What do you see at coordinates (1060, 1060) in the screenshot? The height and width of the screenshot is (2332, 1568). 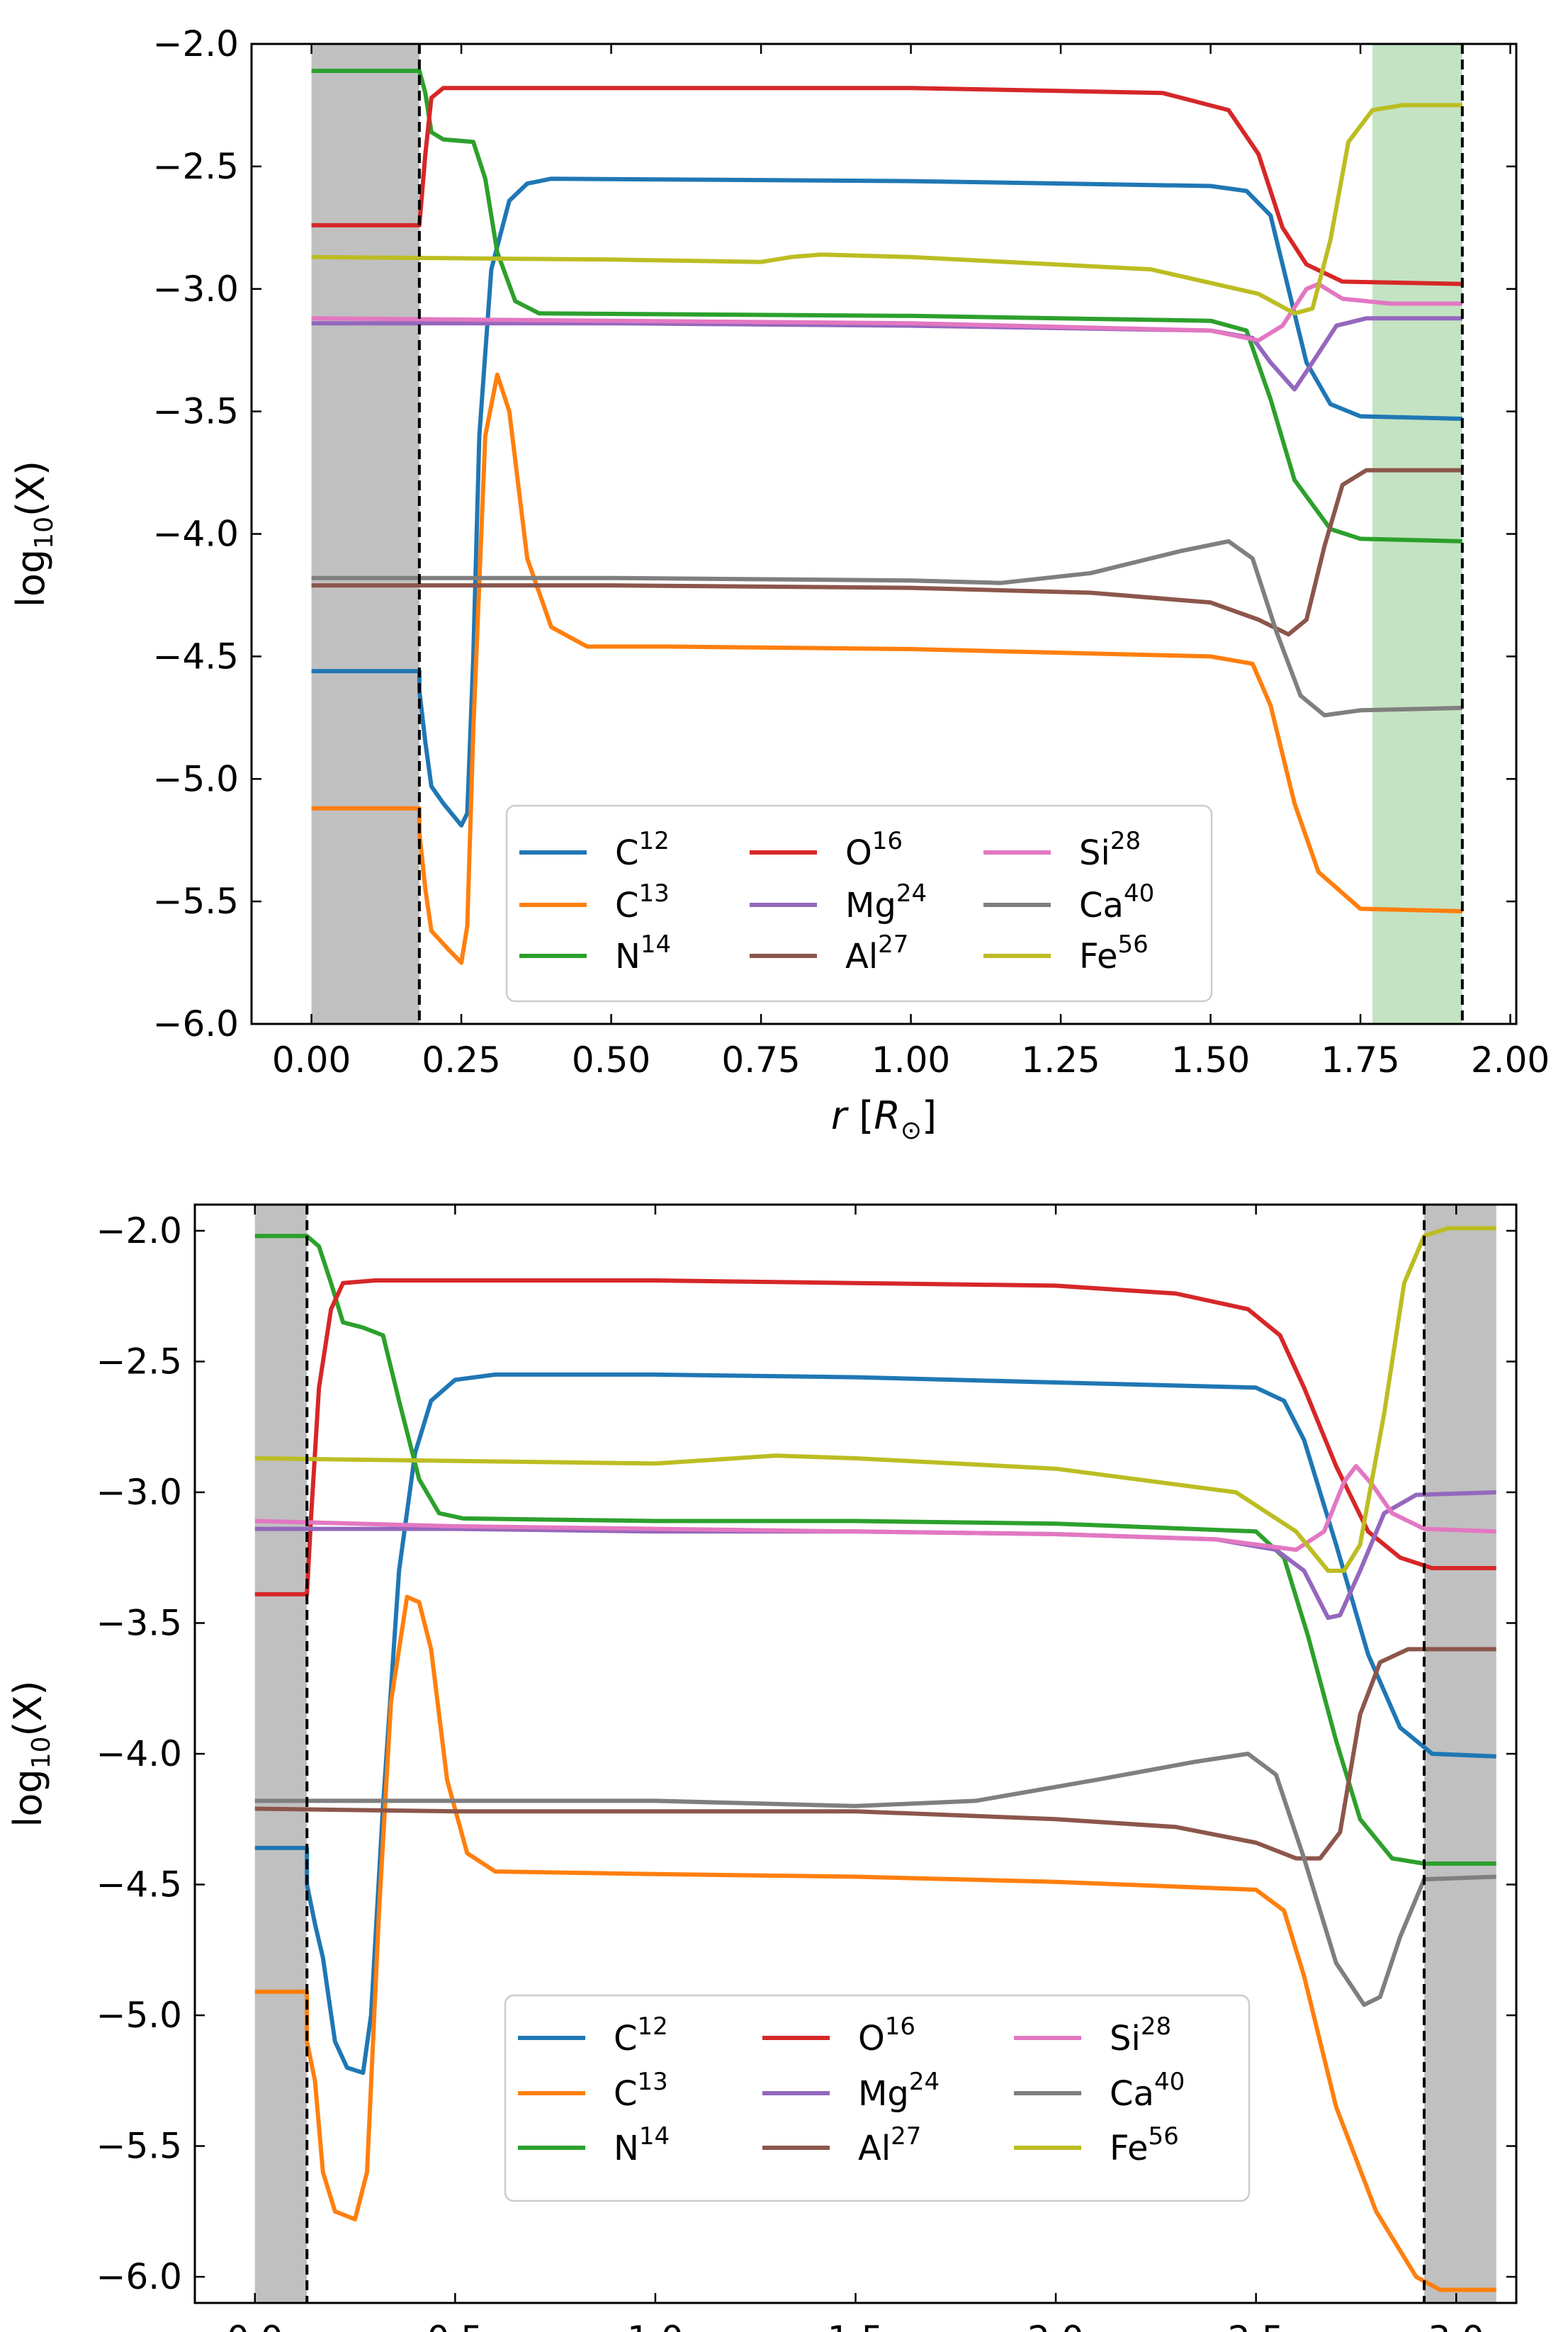 I see `x-tick-label: 1.25` at bounding box center [1060, 1060].